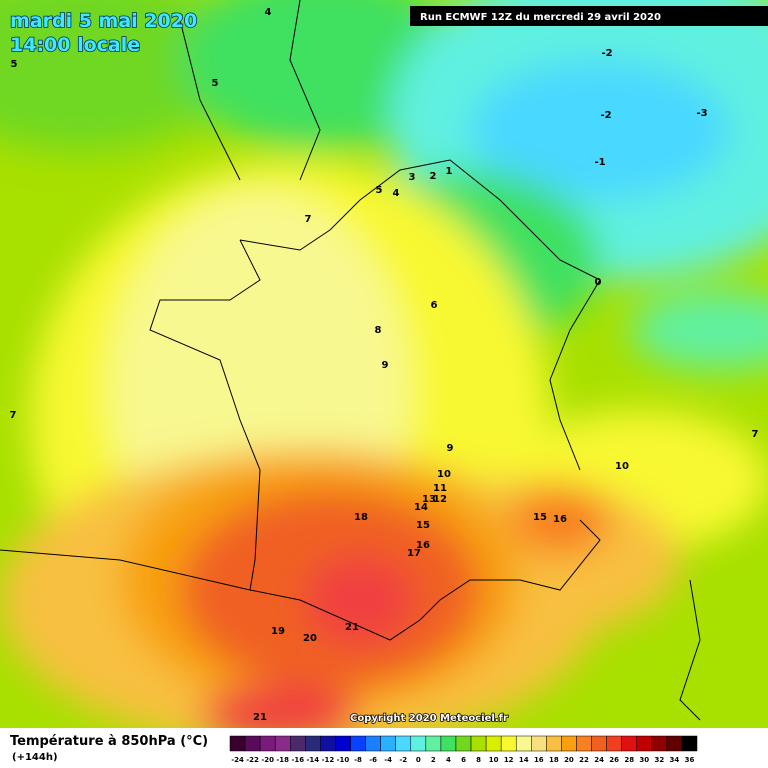 The height and width of the screenshot is (768, 768). What do you see at coordinates (313, 760) in the screenshot?
I see `scale-label: -14` at bounding box center [313, 760].